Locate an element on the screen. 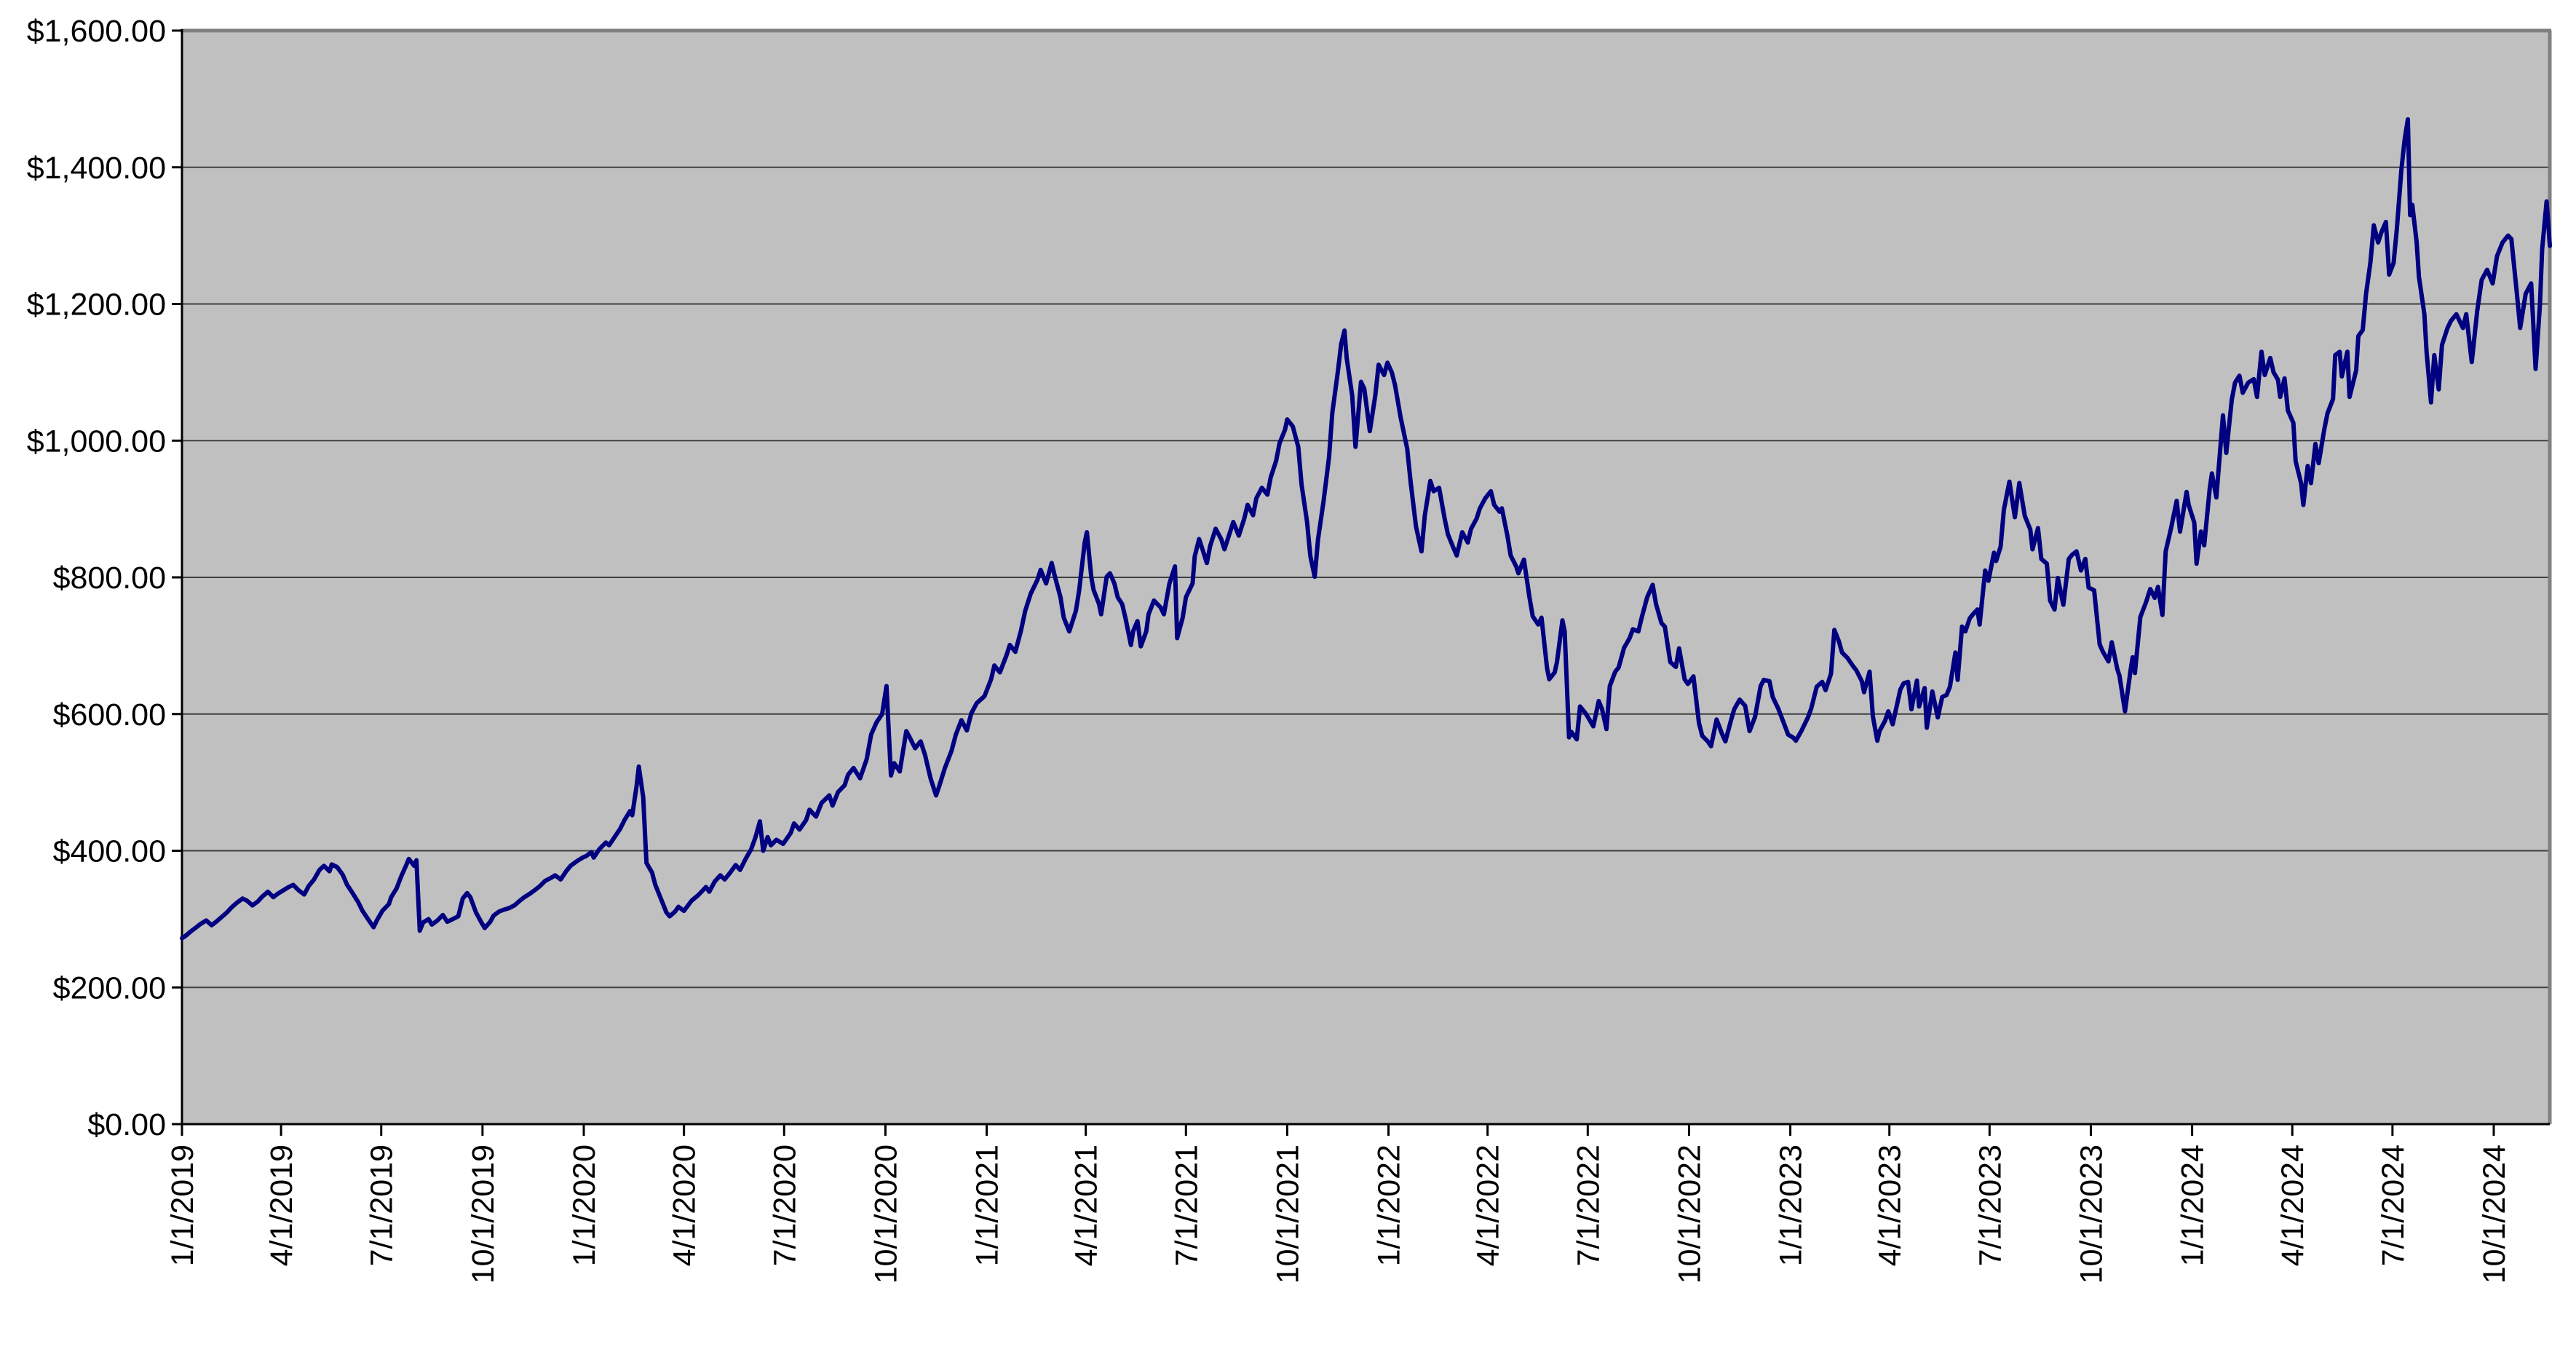 The width and height of the screenshot is (2576, 1352). x-axis-label: 10/1/2021 is located at coordinates (1287, 1214).